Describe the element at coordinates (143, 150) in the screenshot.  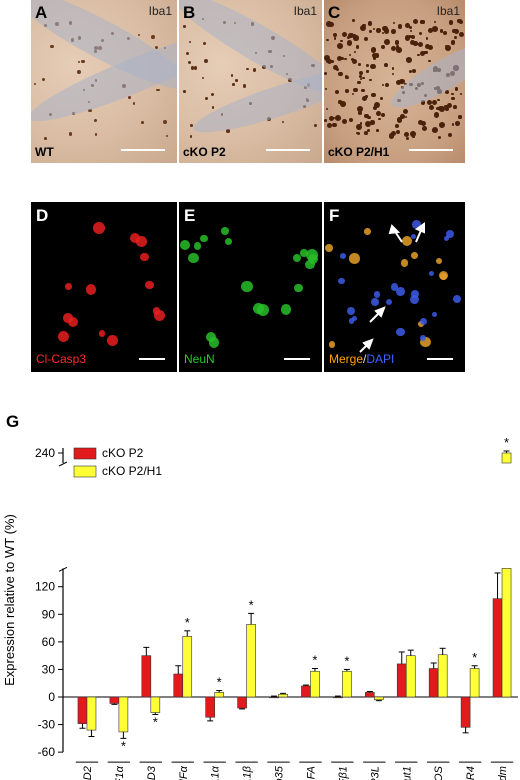
I see `scale-bar` at that location.